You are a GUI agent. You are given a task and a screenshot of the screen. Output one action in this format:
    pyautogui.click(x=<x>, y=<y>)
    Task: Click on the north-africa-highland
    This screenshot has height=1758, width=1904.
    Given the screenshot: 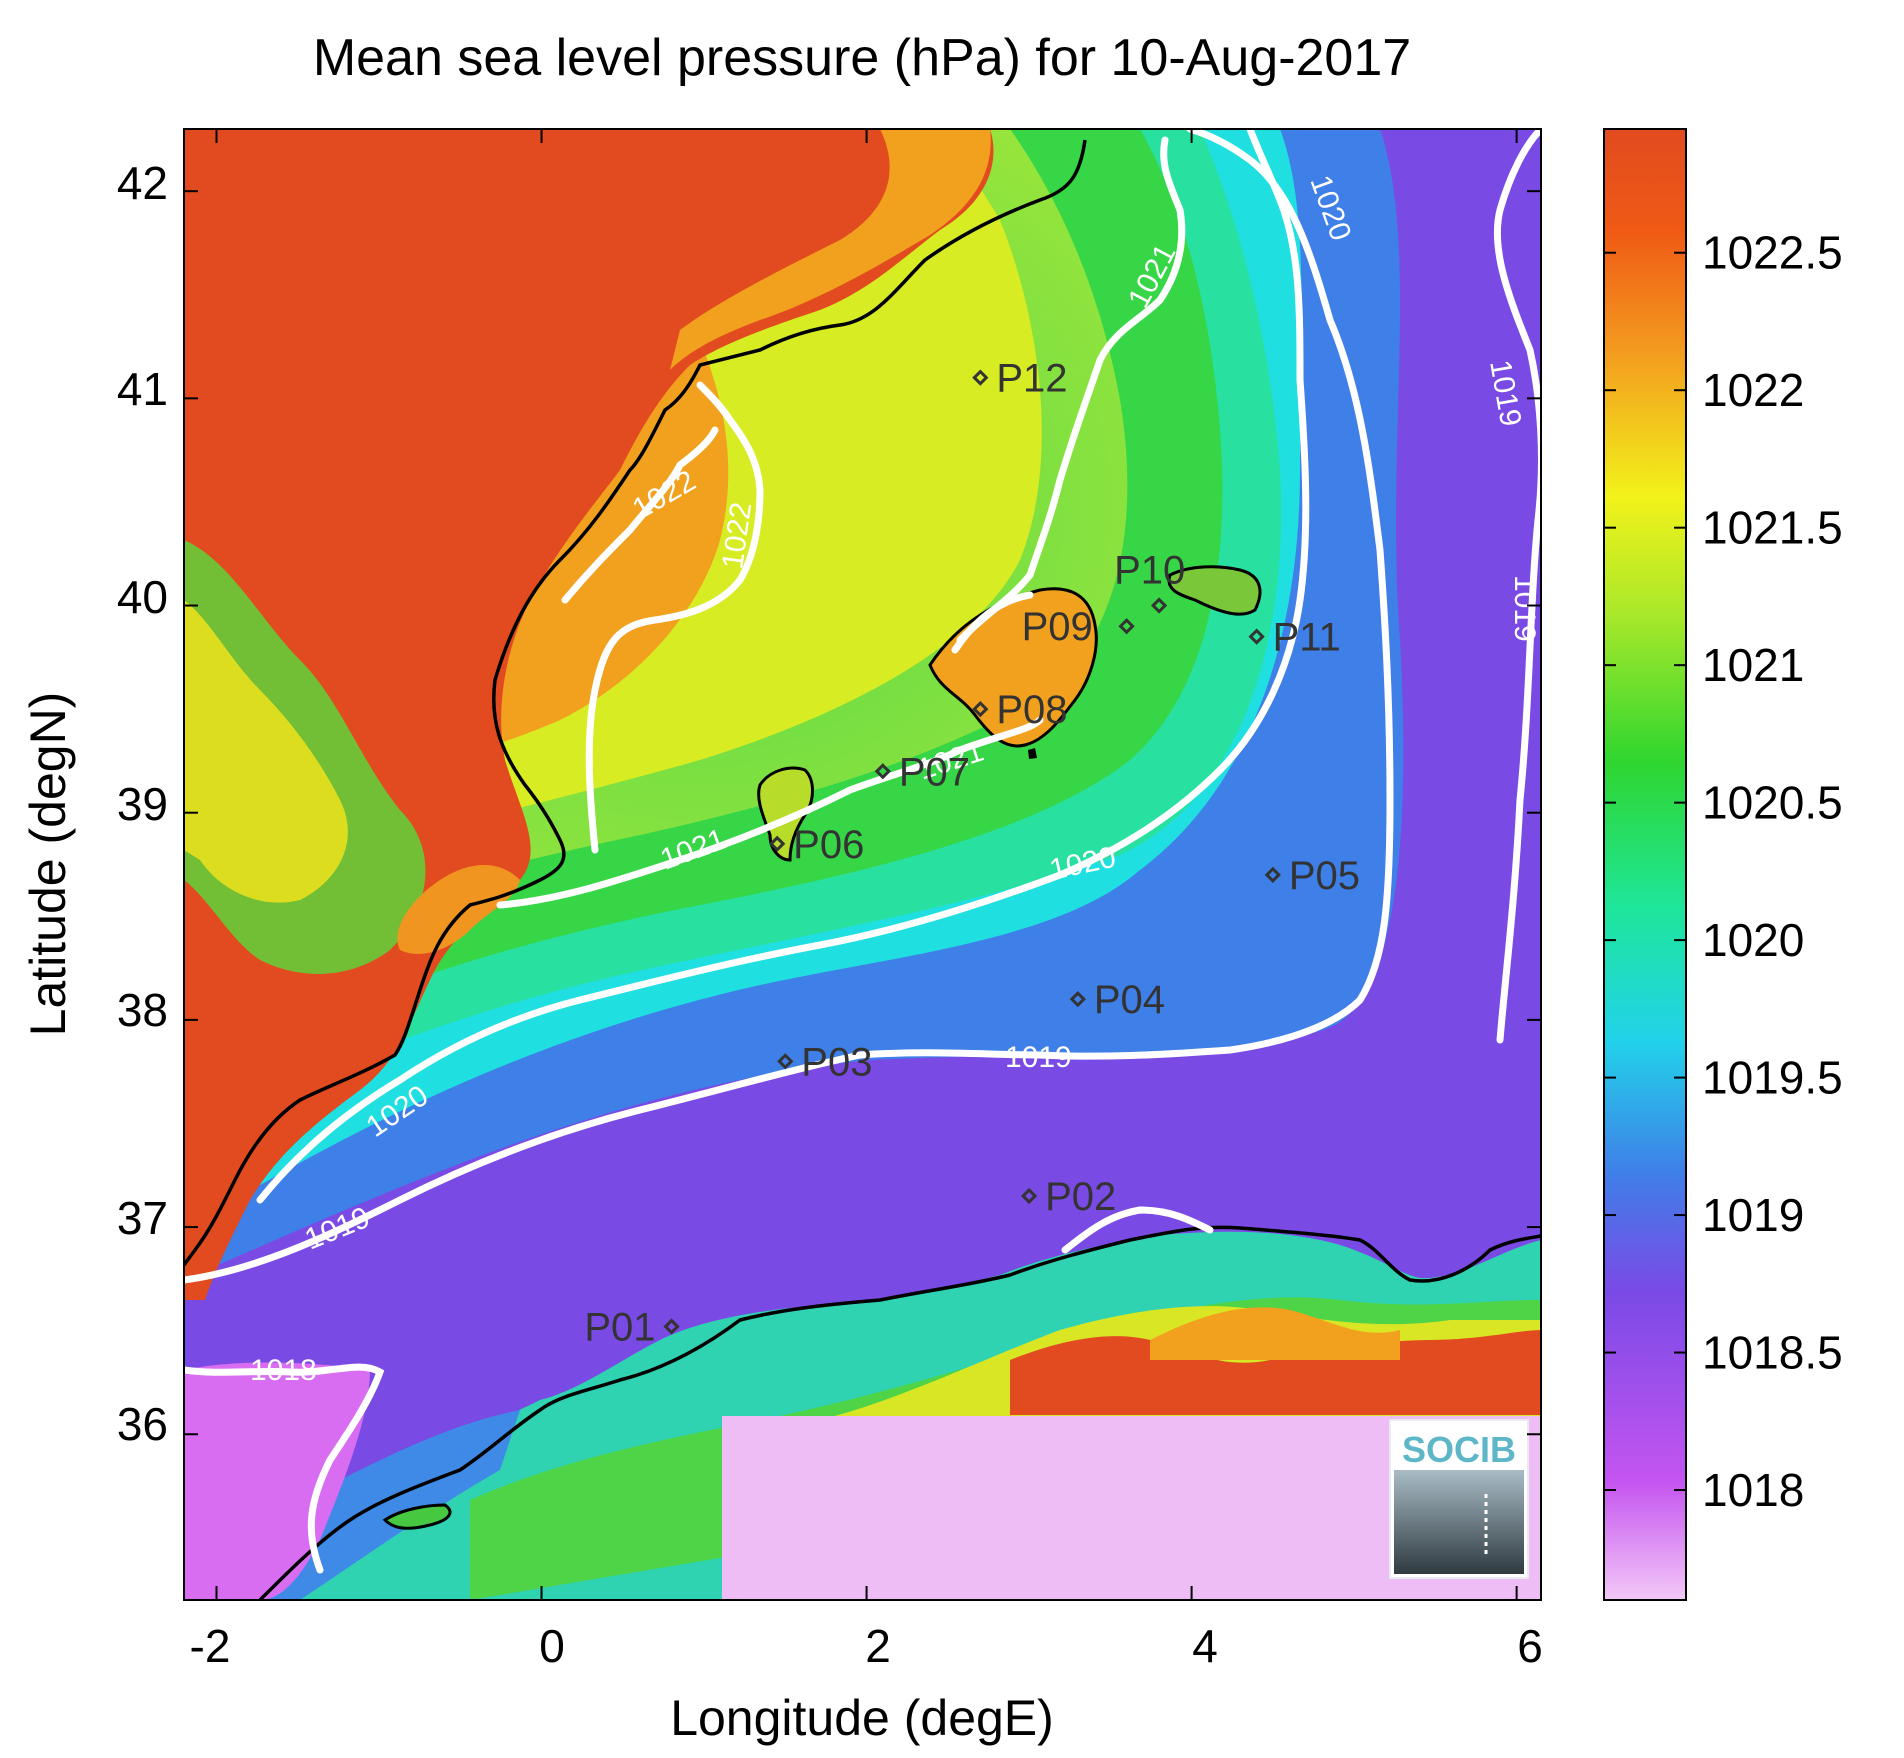 What is the action you would take?
    pyautogui.click(x=1275, y=1372)
    